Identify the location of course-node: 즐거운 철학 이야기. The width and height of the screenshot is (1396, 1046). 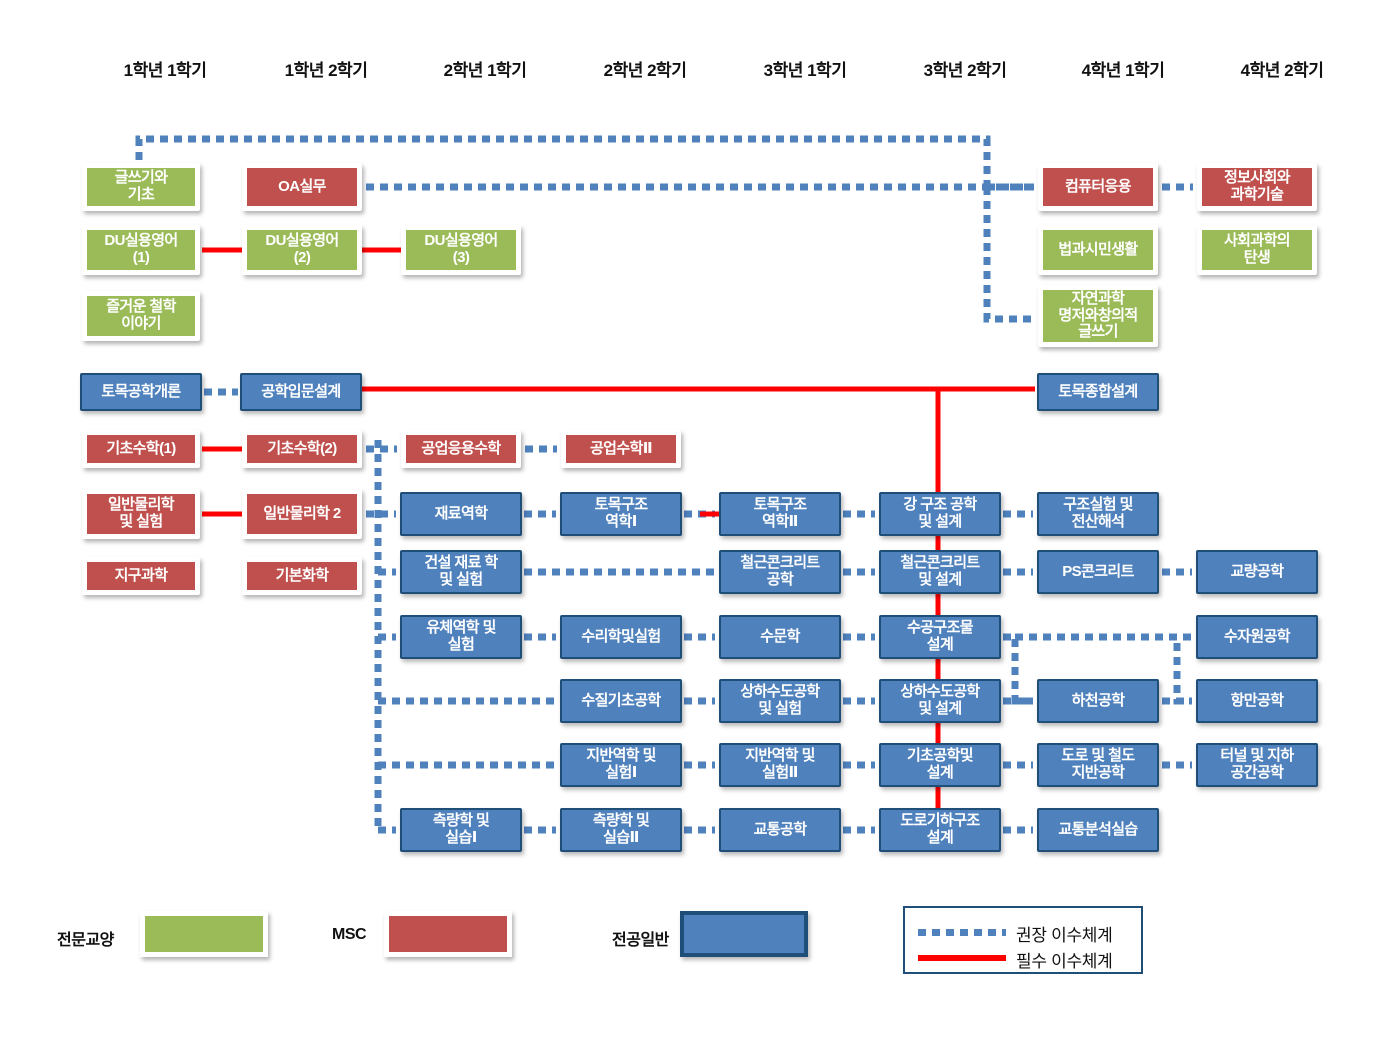
(141, 316).